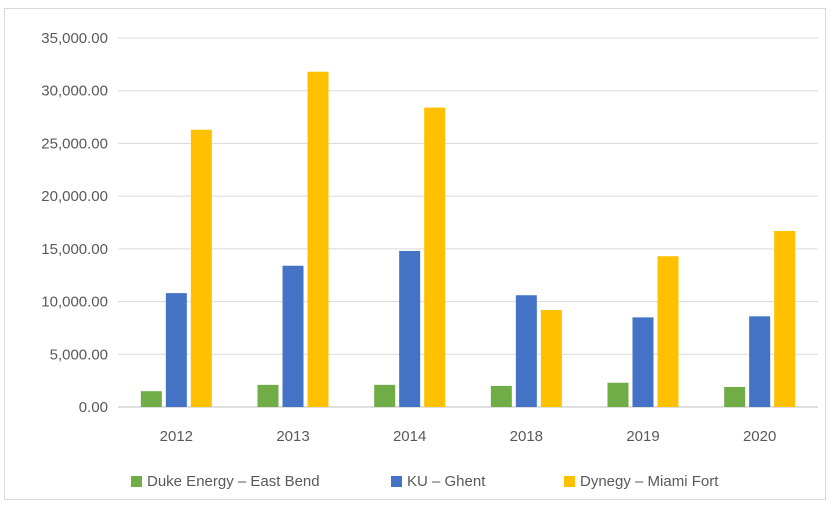 This screenshot has width=833, height=506. I want to click on x-tick-label: 2014, so click(409, 436).